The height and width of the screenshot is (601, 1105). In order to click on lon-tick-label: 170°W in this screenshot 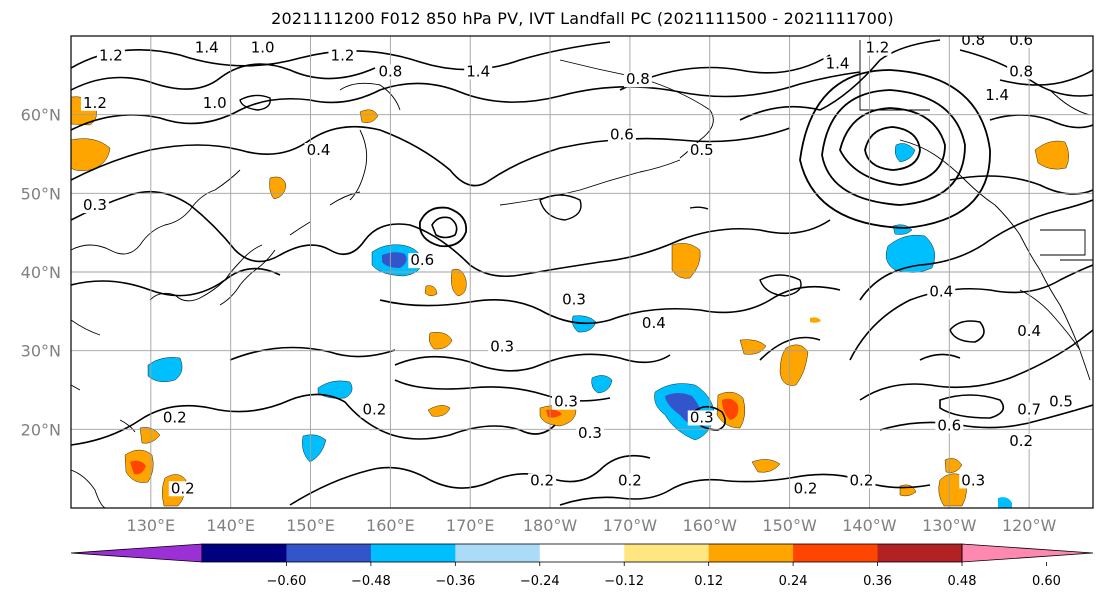, I will do `click(630, 525)`.